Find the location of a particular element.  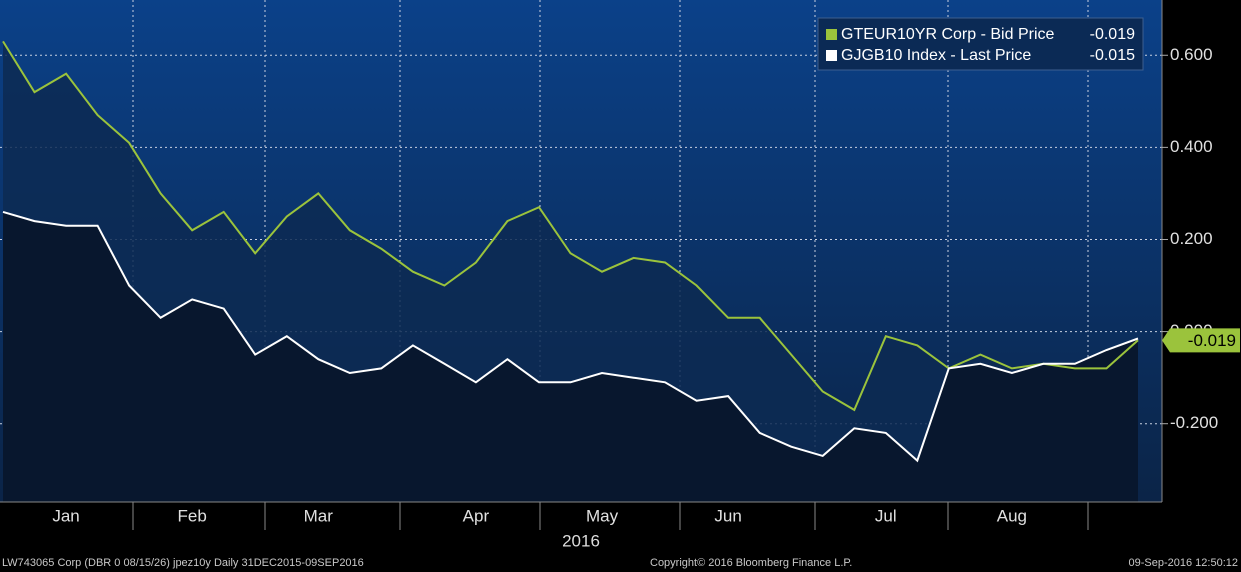

y-tick-label: -0.200 is located at coordinates (1194, 422).